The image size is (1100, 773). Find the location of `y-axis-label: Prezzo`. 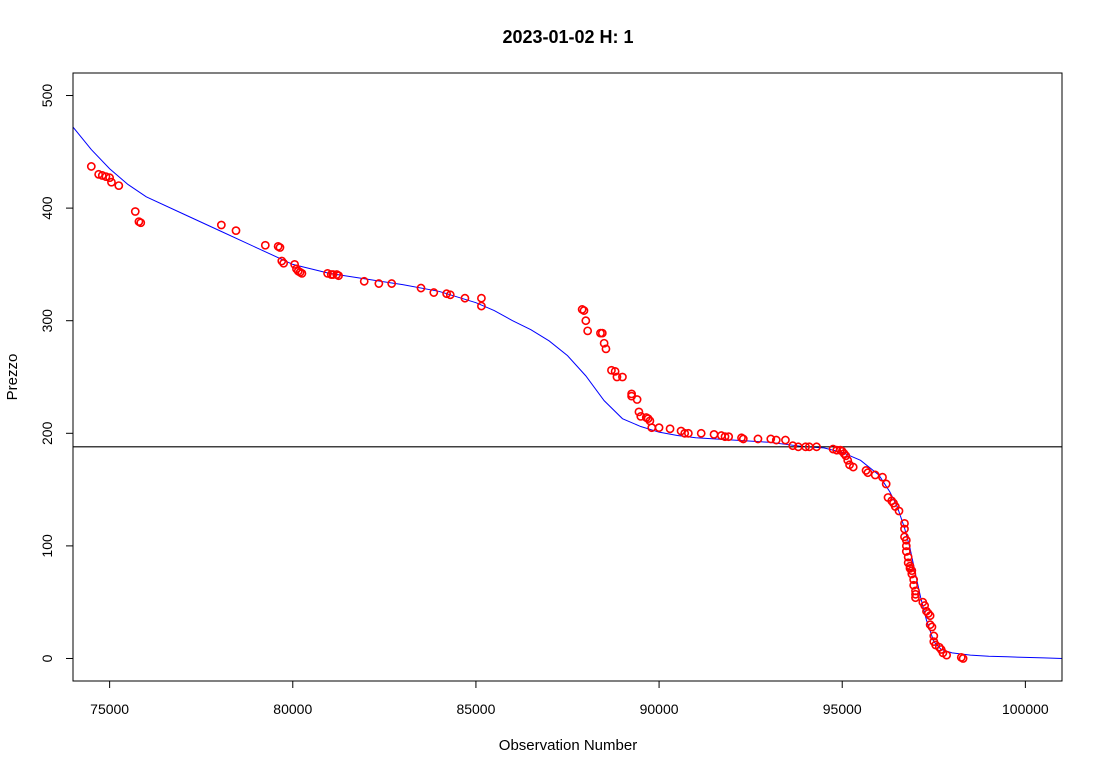

y-axis-label: Prezzo is located at coordinates (12, 377).